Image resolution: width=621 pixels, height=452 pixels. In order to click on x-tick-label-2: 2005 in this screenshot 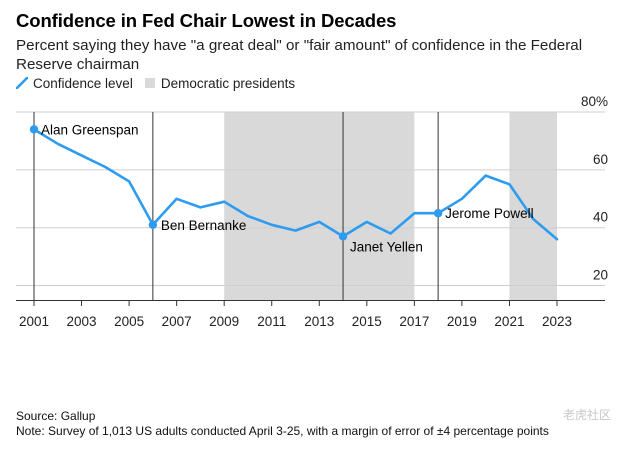, I will do `click(129, 321)`.